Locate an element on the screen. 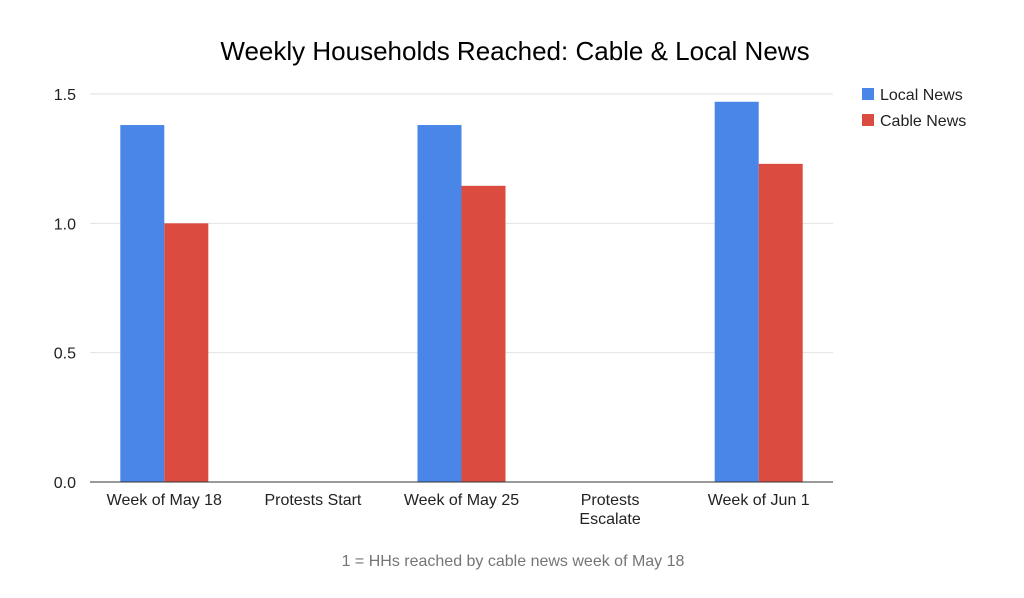  x-tick-label: Week of Jun 1 is located at coordinates (759, 500).